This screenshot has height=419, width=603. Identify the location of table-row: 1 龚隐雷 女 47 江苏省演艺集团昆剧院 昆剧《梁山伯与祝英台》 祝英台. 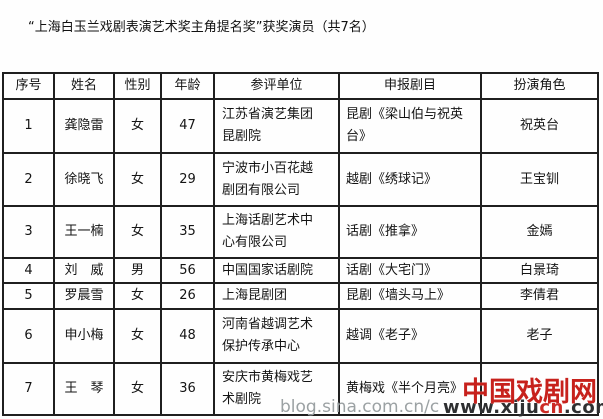
(300, 126).